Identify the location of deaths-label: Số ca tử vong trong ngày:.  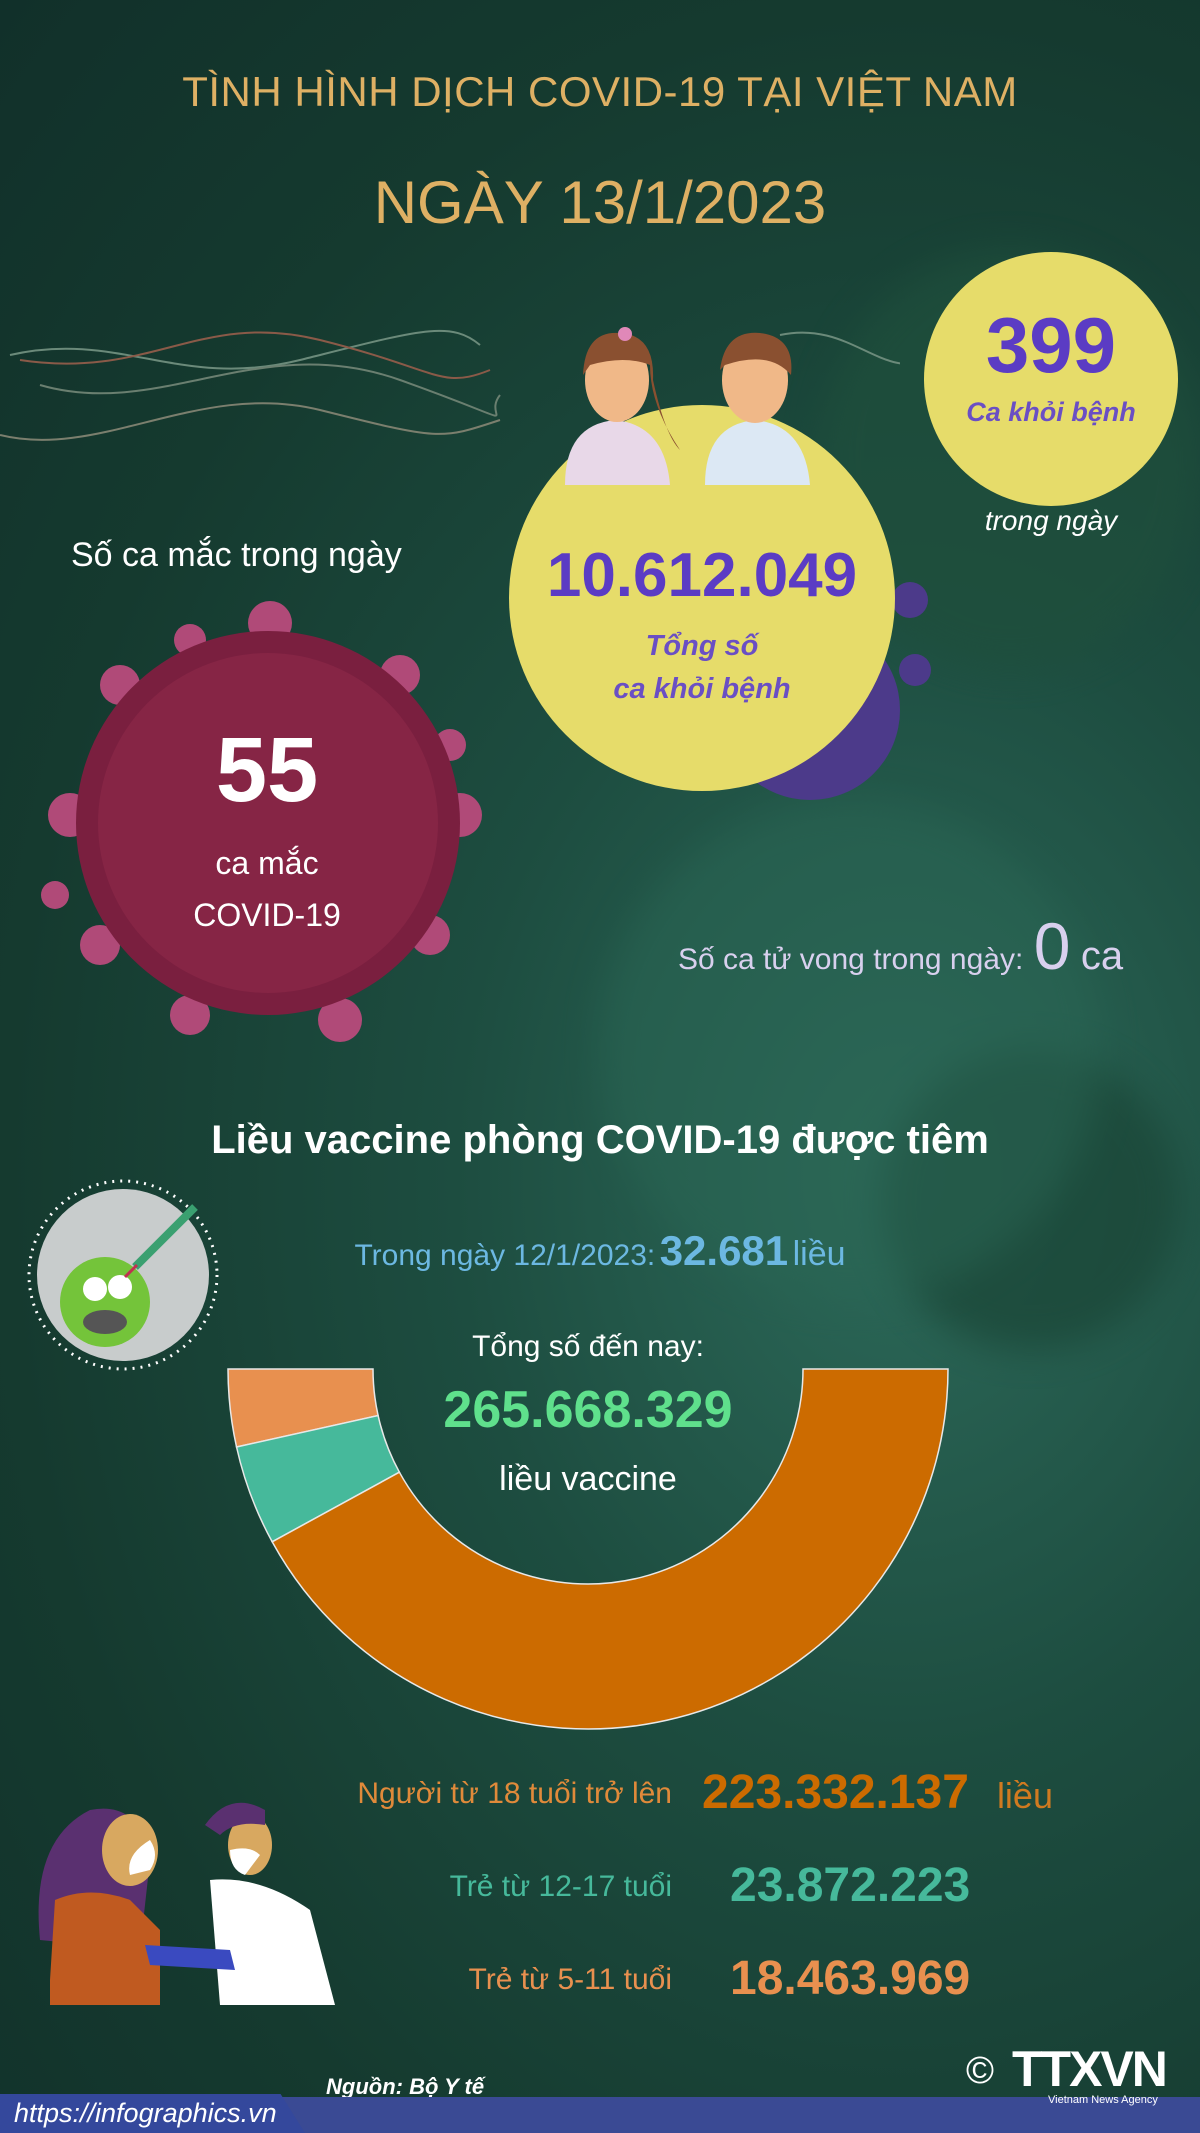
(851, 959).